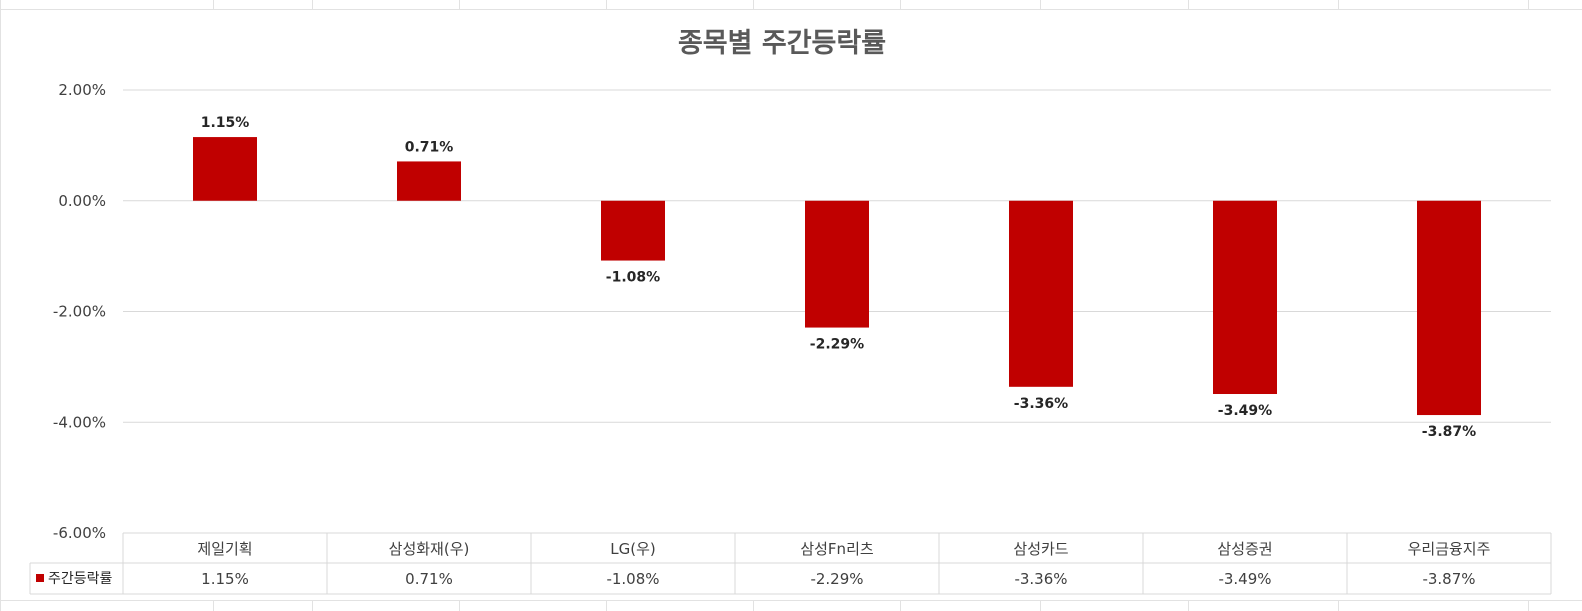 The height and width of the screenshot is (611, 1582). Describe the element at coordinates (225, 123) in the screenshot. I see `data-label: 1.15%` at that location.